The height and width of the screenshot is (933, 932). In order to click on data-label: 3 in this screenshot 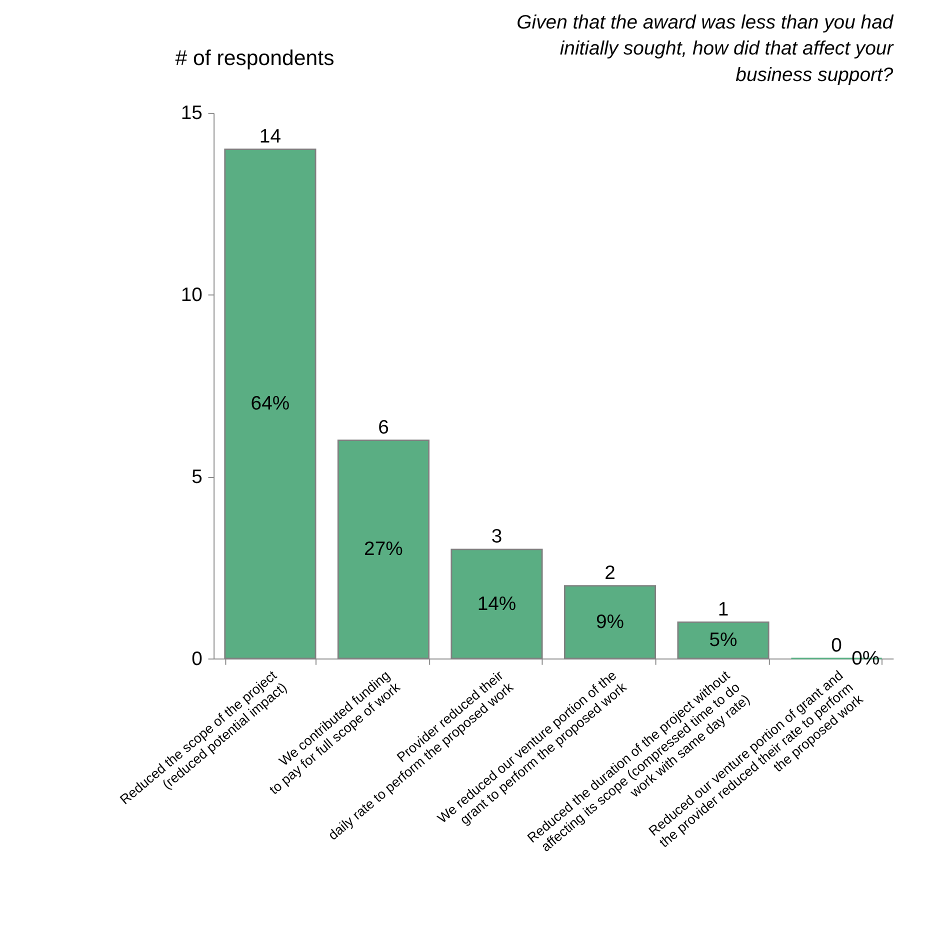, I will do `click(496, 537)`.